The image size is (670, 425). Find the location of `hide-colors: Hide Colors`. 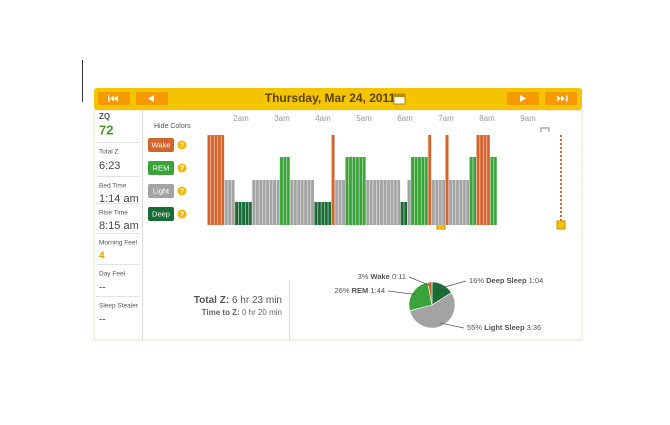

hide-colors: Hide Colors is located at coordinates (172, 126).